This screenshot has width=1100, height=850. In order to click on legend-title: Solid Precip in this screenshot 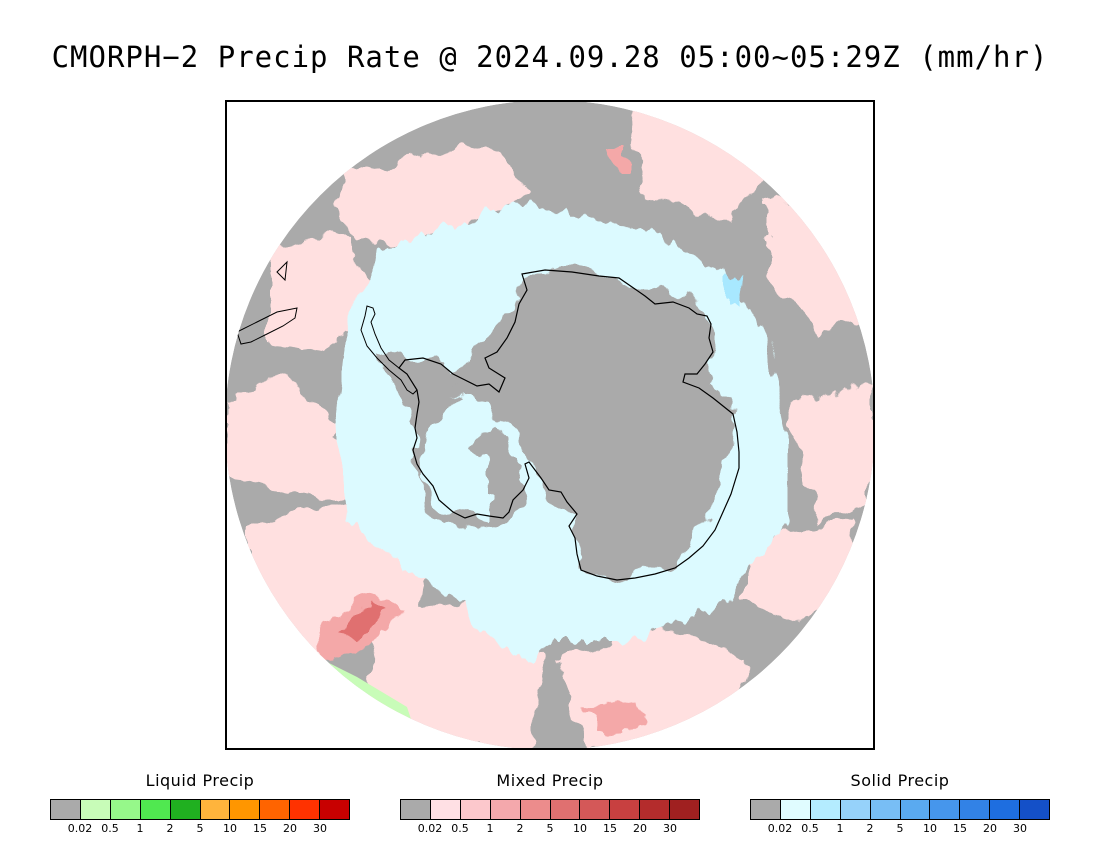, I will do `click(900, 780)`.